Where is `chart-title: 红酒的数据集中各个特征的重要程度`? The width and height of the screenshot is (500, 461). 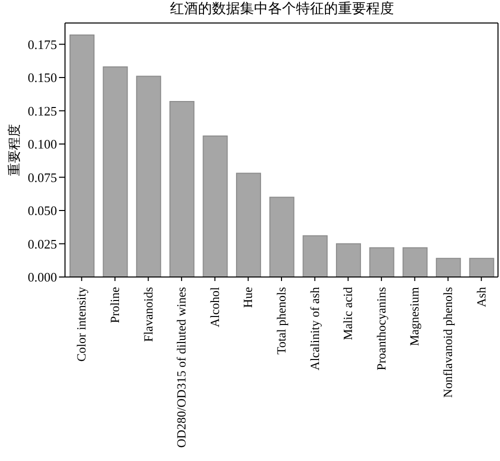
chart-title: 红酒的数据集中各个特征的重要程度 is located at coordinates (282, 9).